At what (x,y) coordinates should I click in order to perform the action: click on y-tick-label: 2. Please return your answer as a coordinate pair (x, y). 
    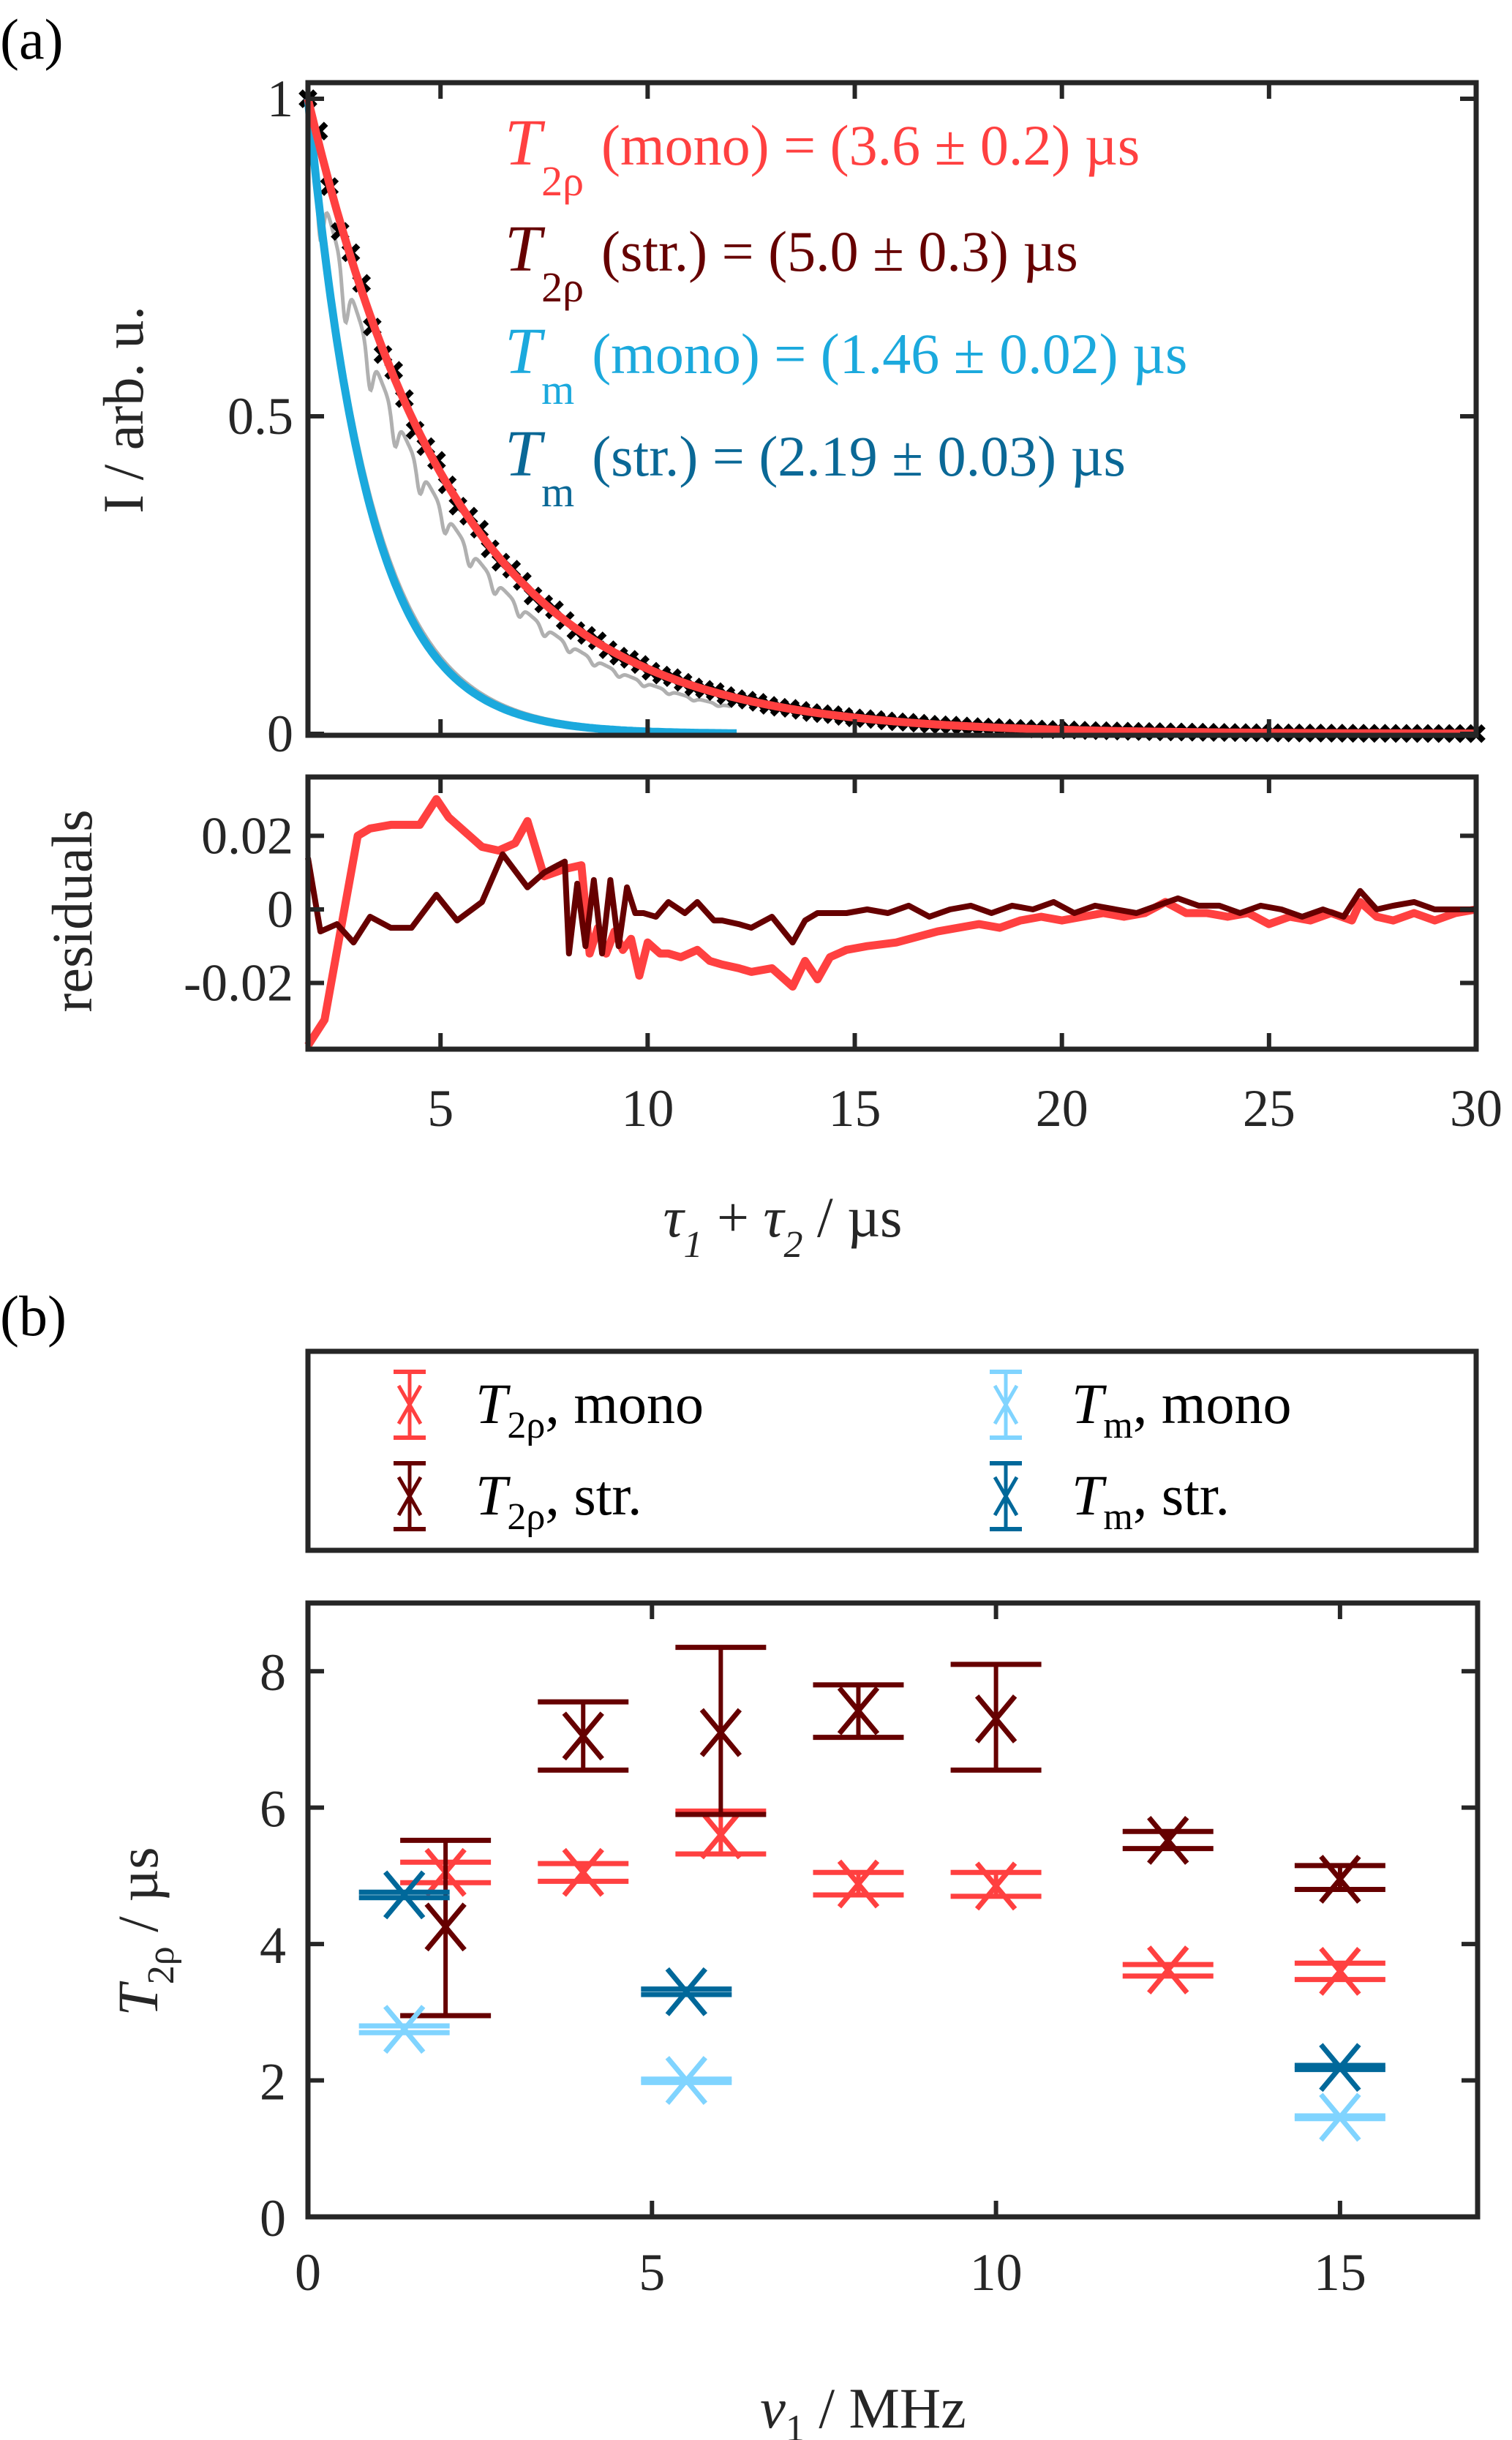
    Looking at the image, I should click on (273, 2082).